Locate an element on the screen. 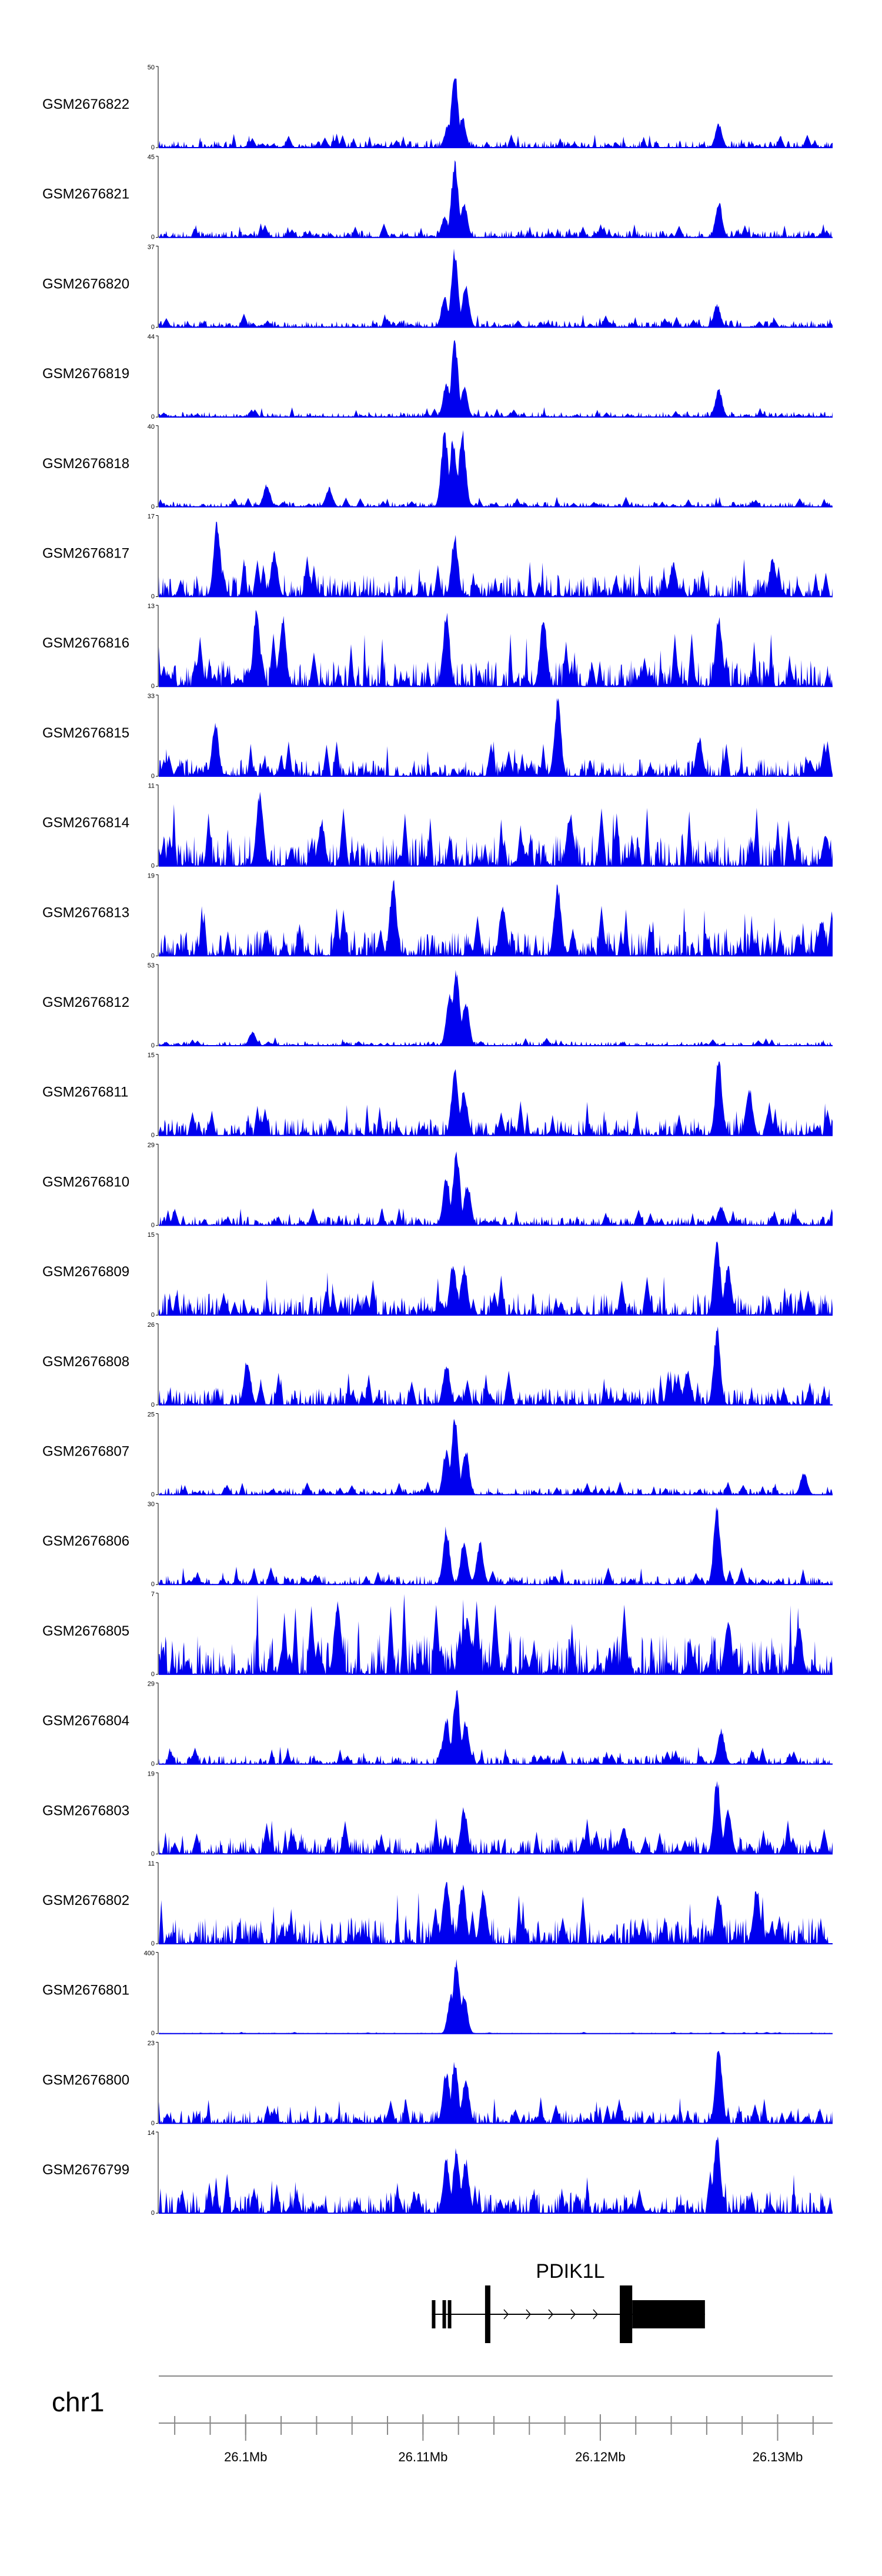 The image size is (882, 2576). track-GSM2676809: GSM2676809 15 0 is located at coordinates (437, 1275).